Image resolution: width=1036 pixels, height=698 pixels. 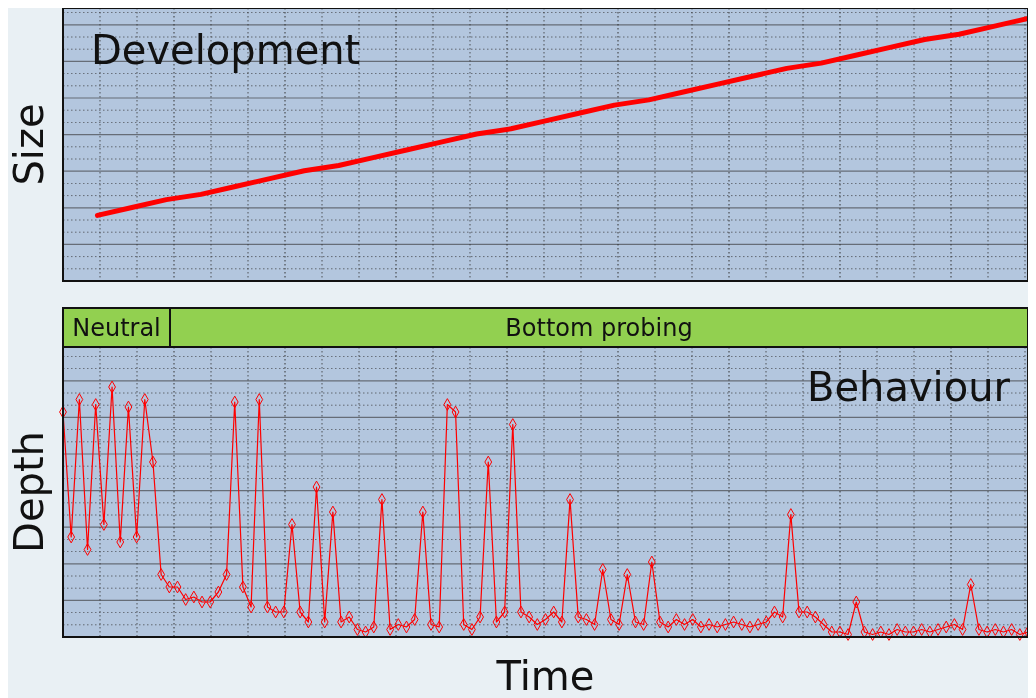 What do you see at coordinates (909, 387) in the screenshot?
I see `annotation: Behaviour` at bounding box center [909, 387].